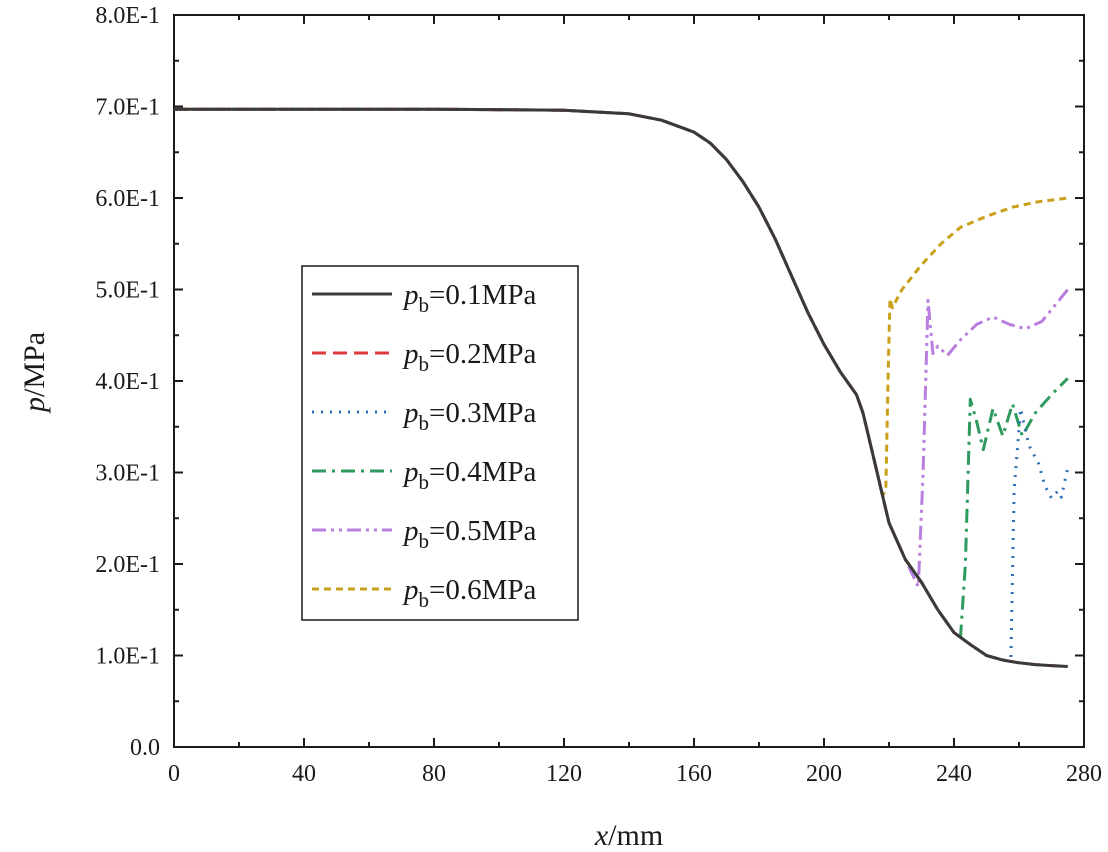 The width and height of the screenshot is (1108, 852). What do you see at coordinates (127, 657) in the screenshot?
I see `y-tick-label: 1.0E-1` at bounding box center [127, 657].